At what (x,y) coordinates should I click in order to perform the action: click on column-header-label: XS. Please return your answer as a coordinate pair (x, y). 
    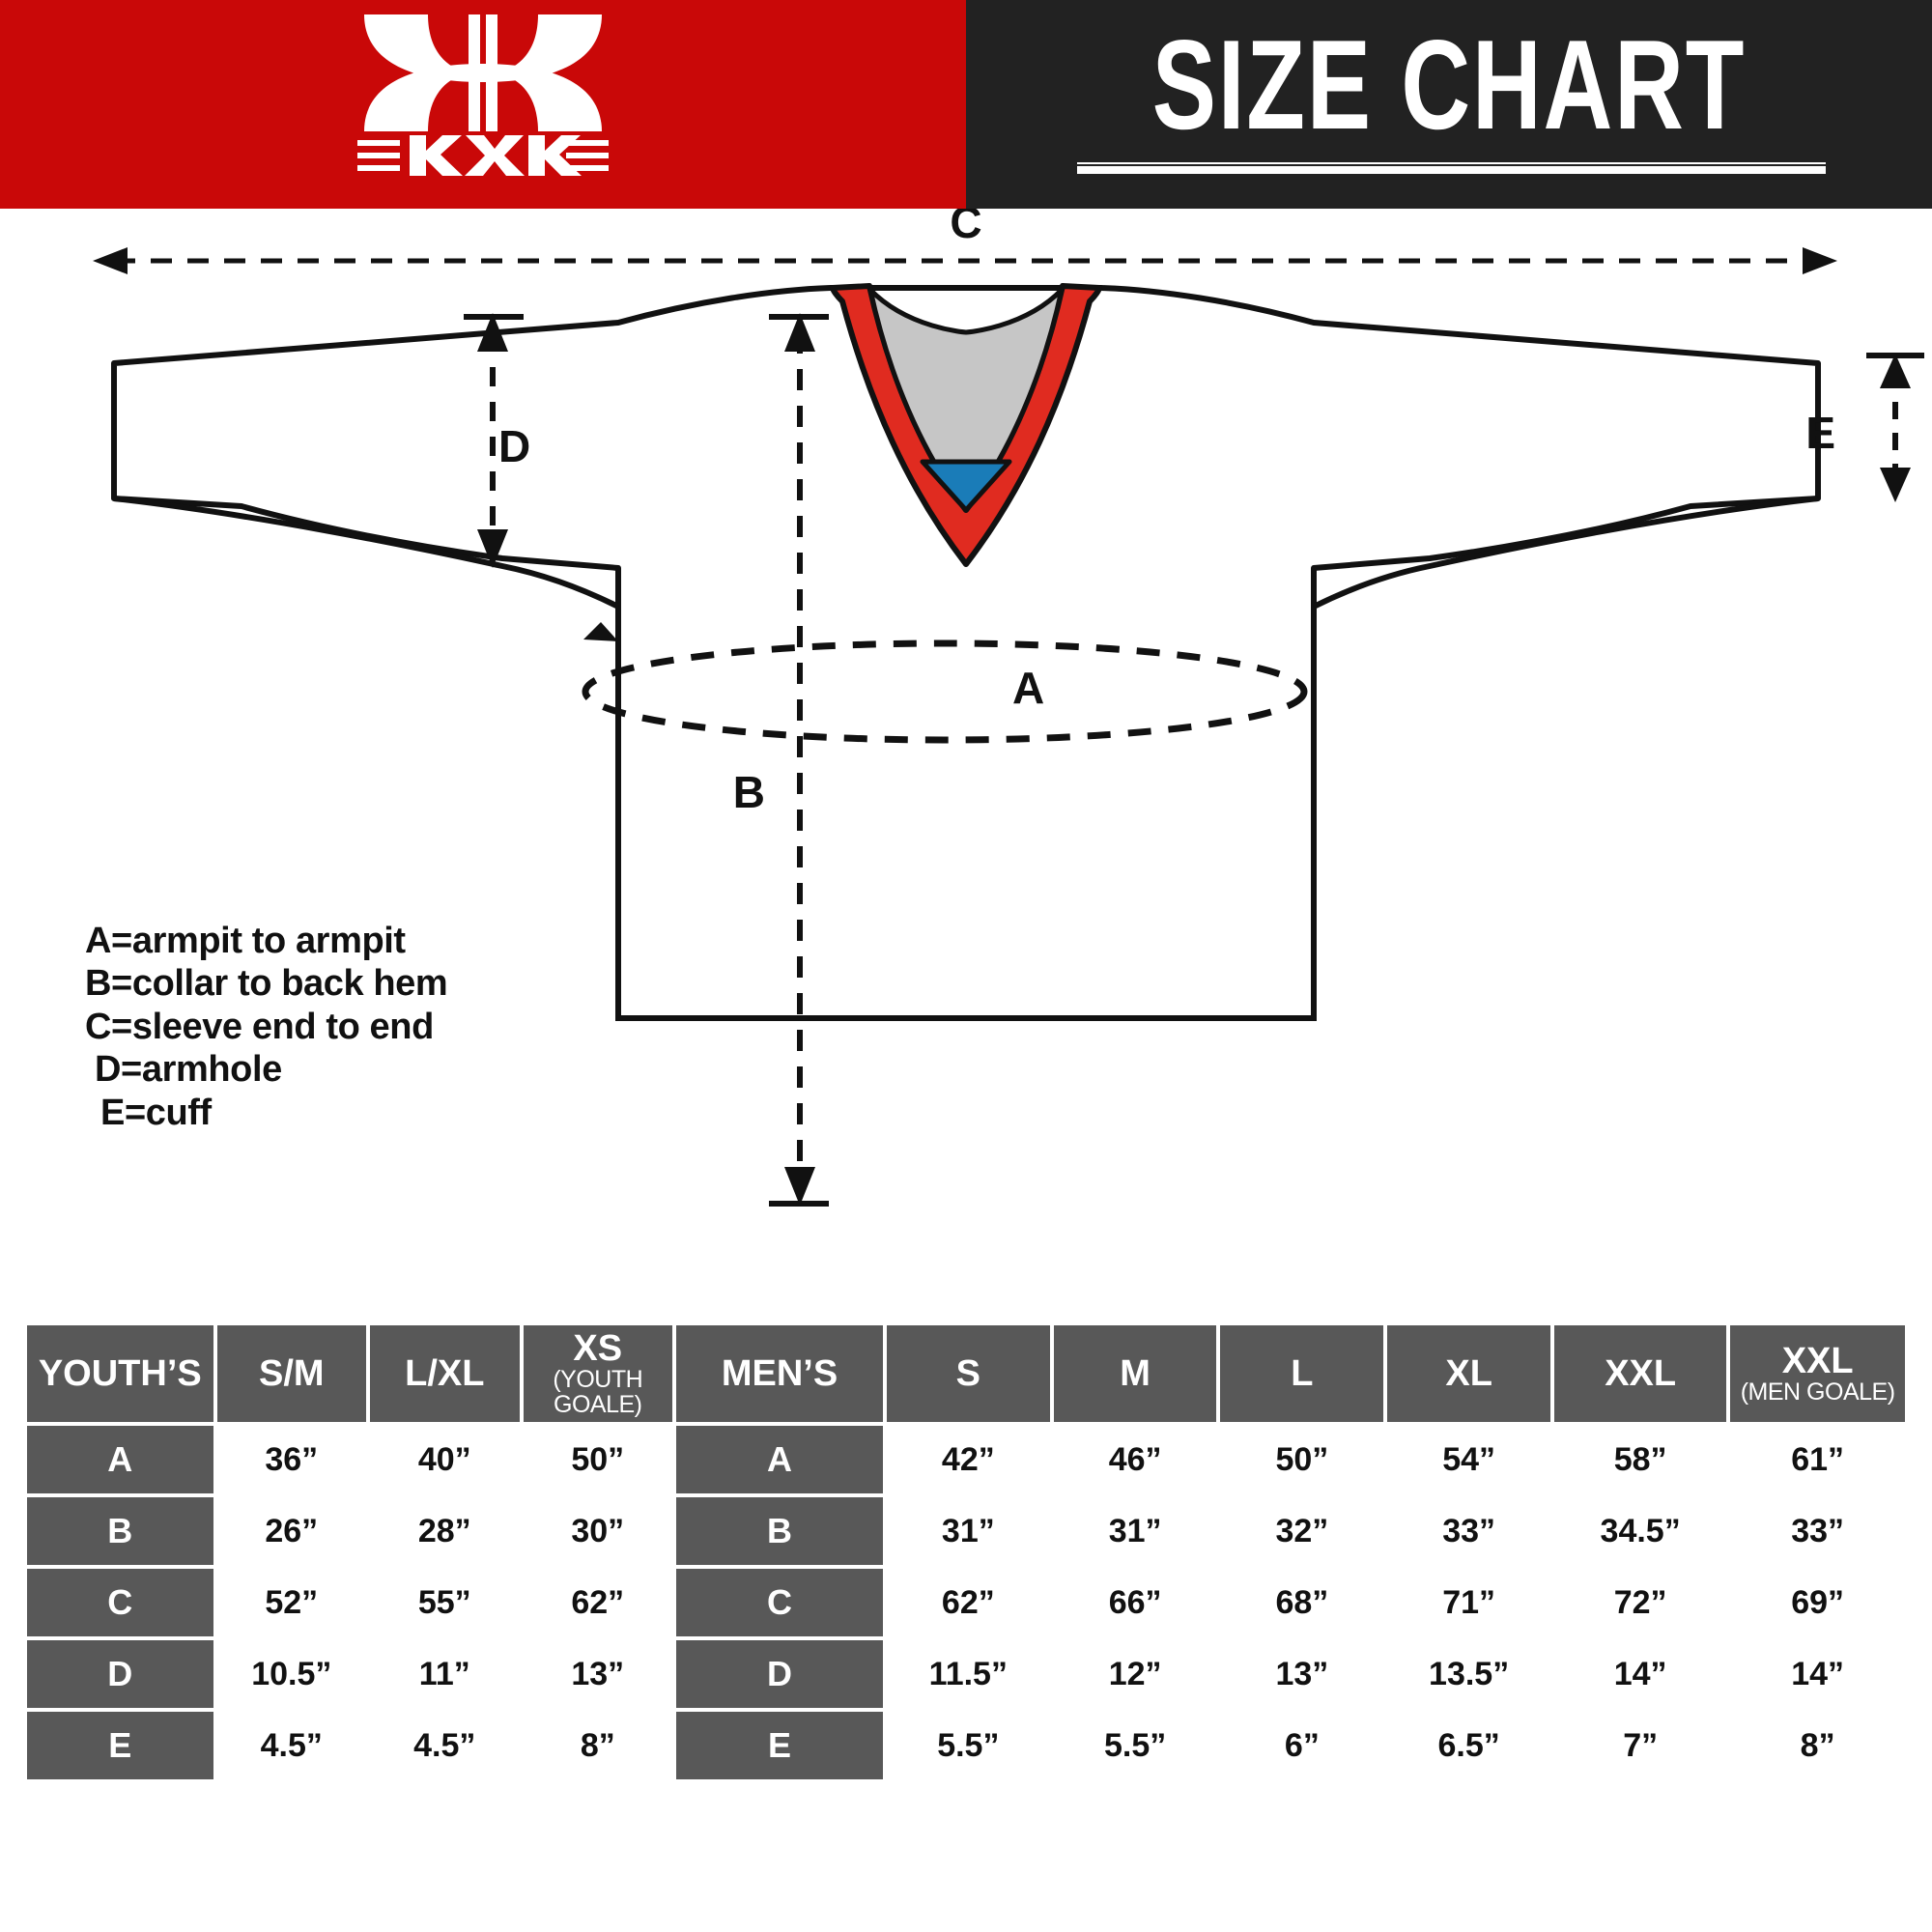
    Looking at the image, I should click on (598, 1348).